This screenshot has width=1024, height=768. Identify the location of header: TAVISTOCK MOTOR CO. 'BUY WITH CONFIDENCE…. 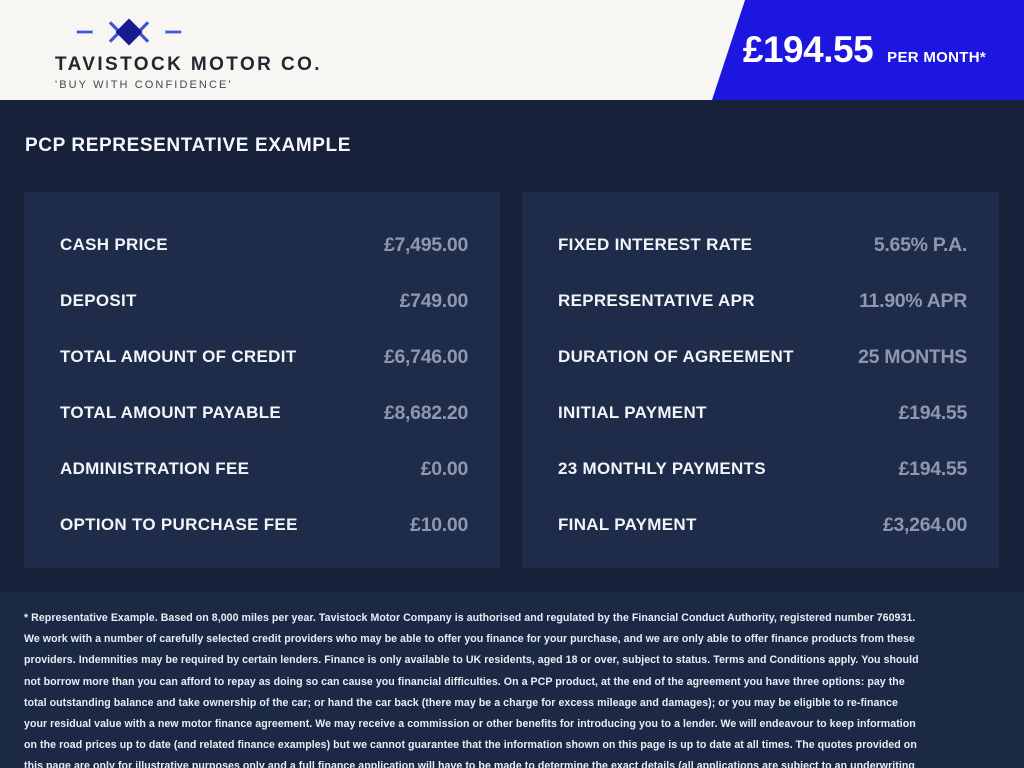
(512, 50).